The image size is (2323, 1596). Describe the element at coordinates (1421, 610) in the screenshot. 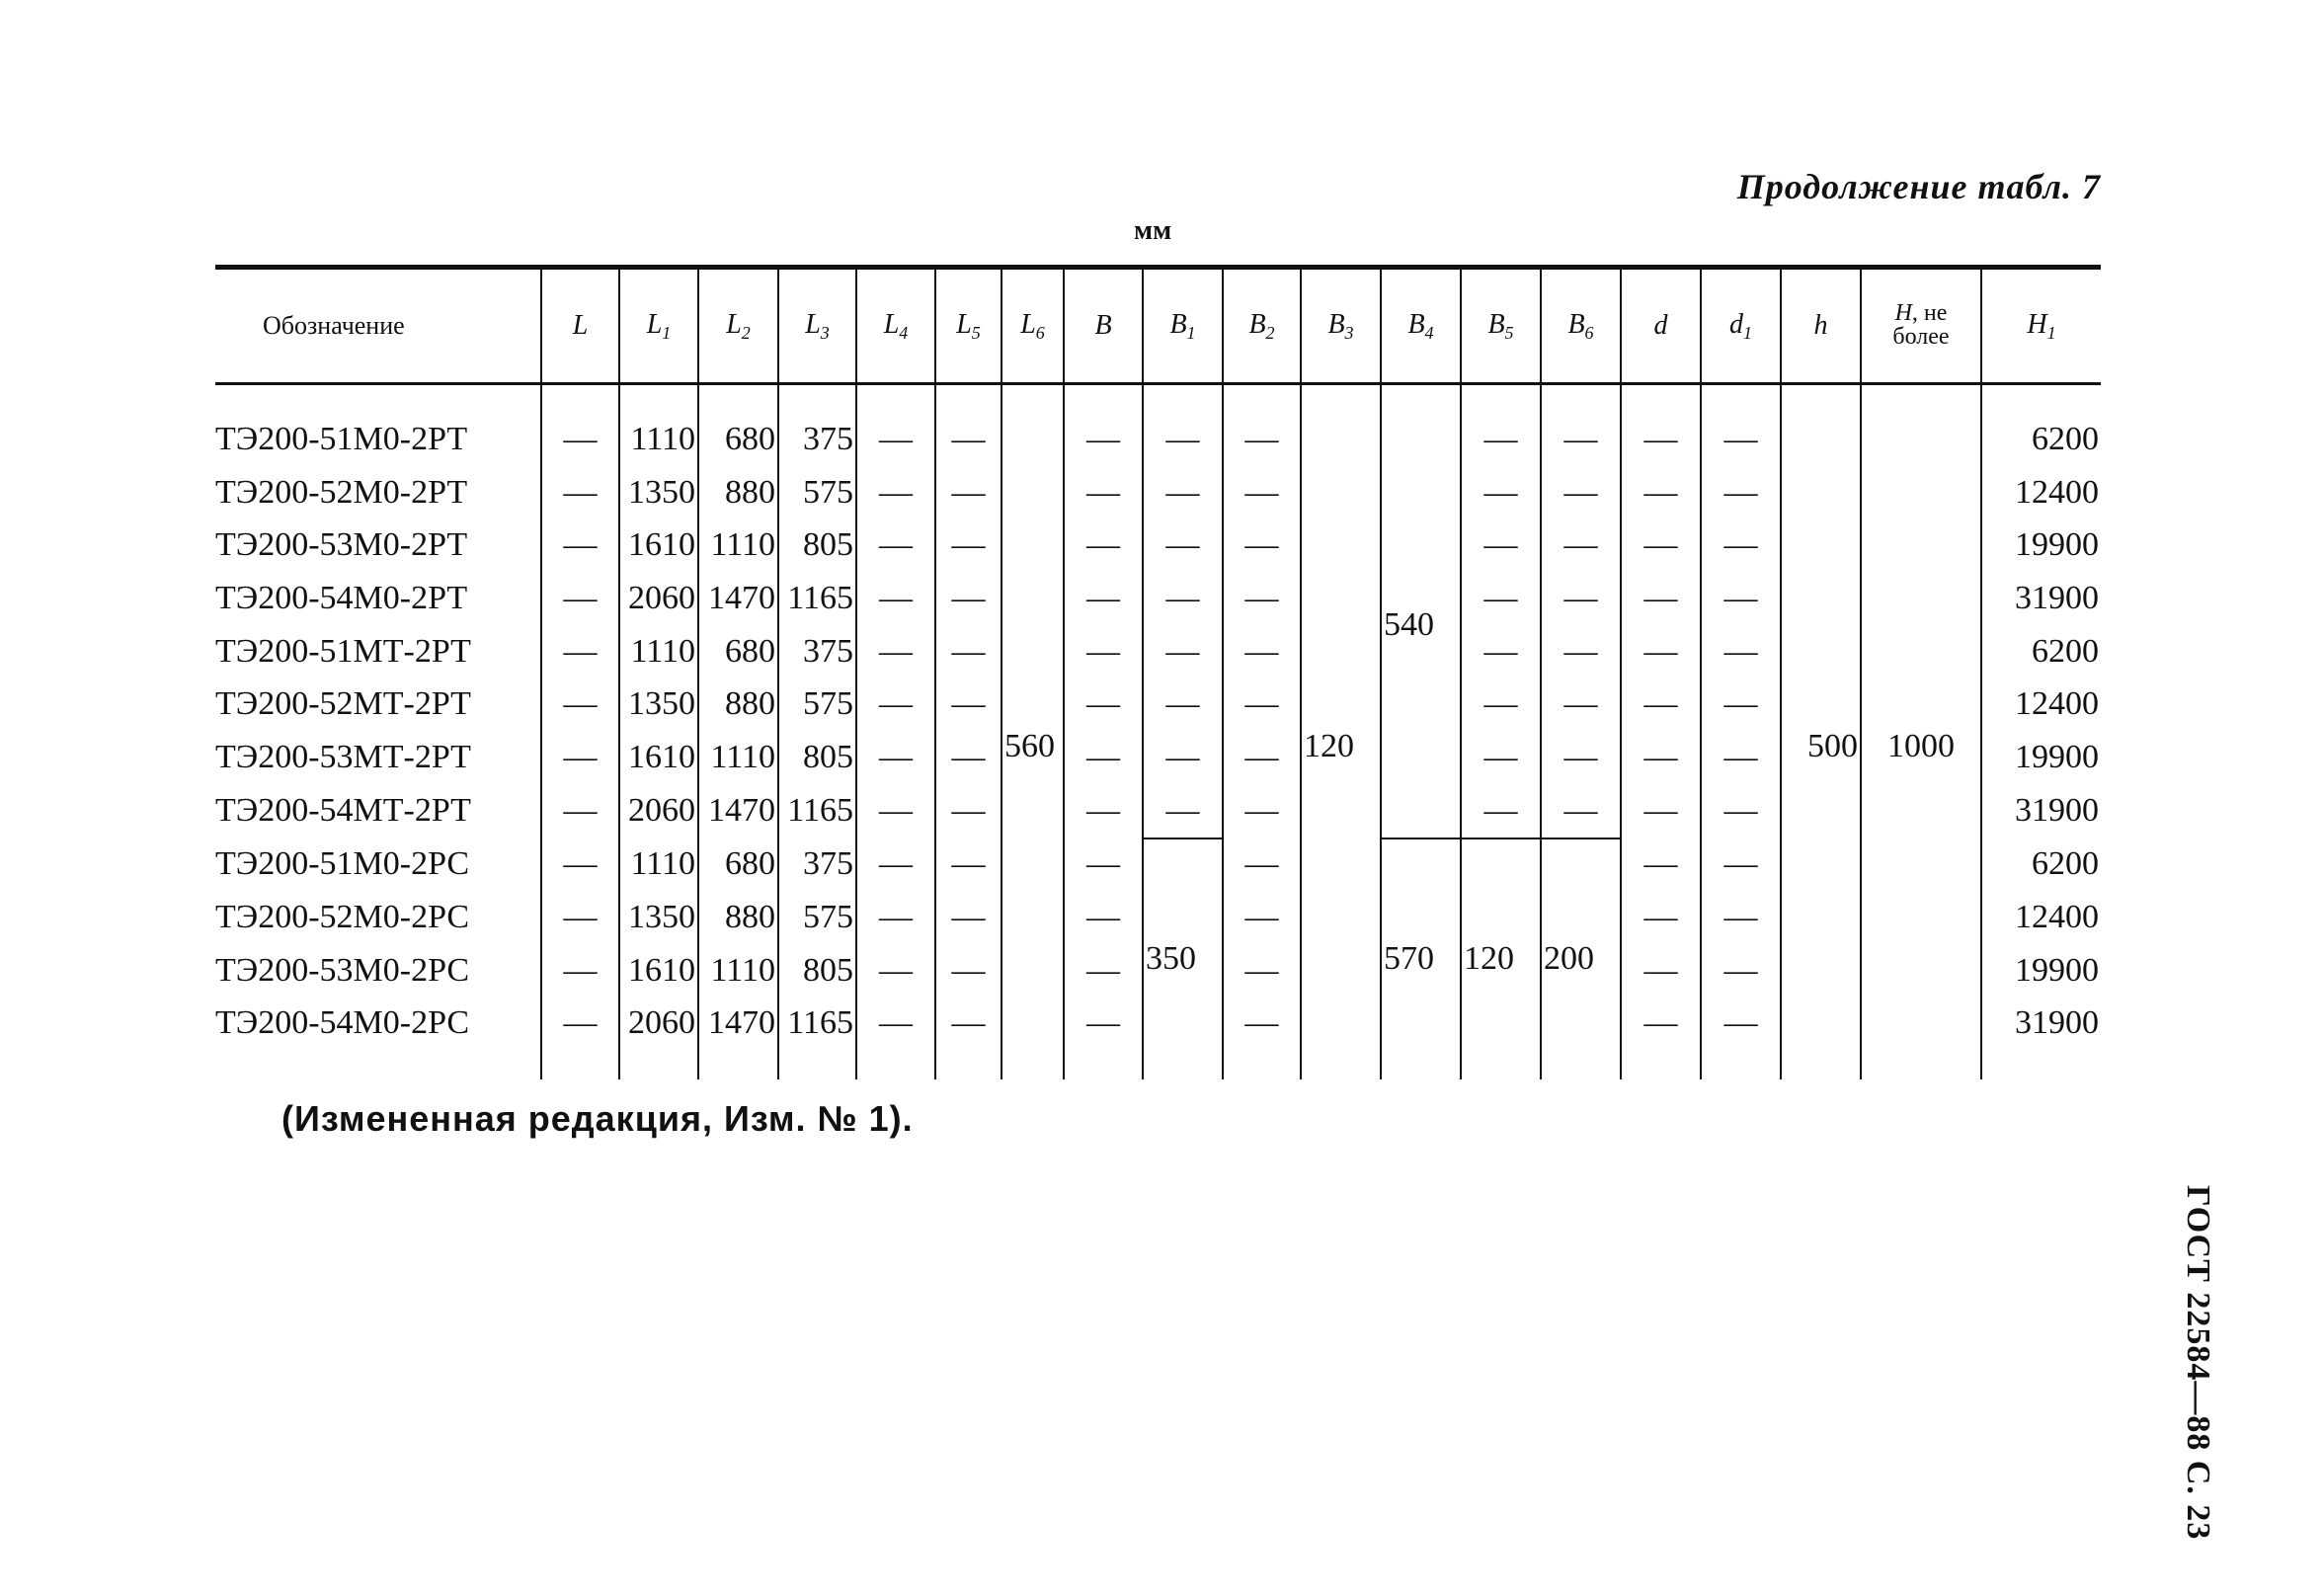

I see `merged-cell-B4: 540` at that location.